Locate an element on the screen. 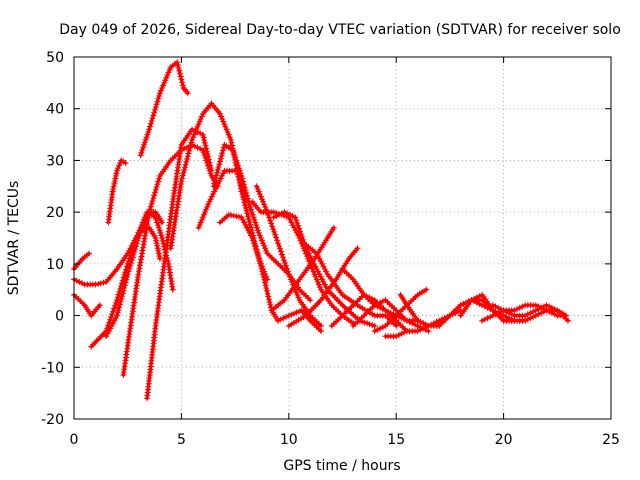 Image resolution: width=640 pixels, height=480 pixels. x-tick-label: 25 is located at coordinates (611, 440).